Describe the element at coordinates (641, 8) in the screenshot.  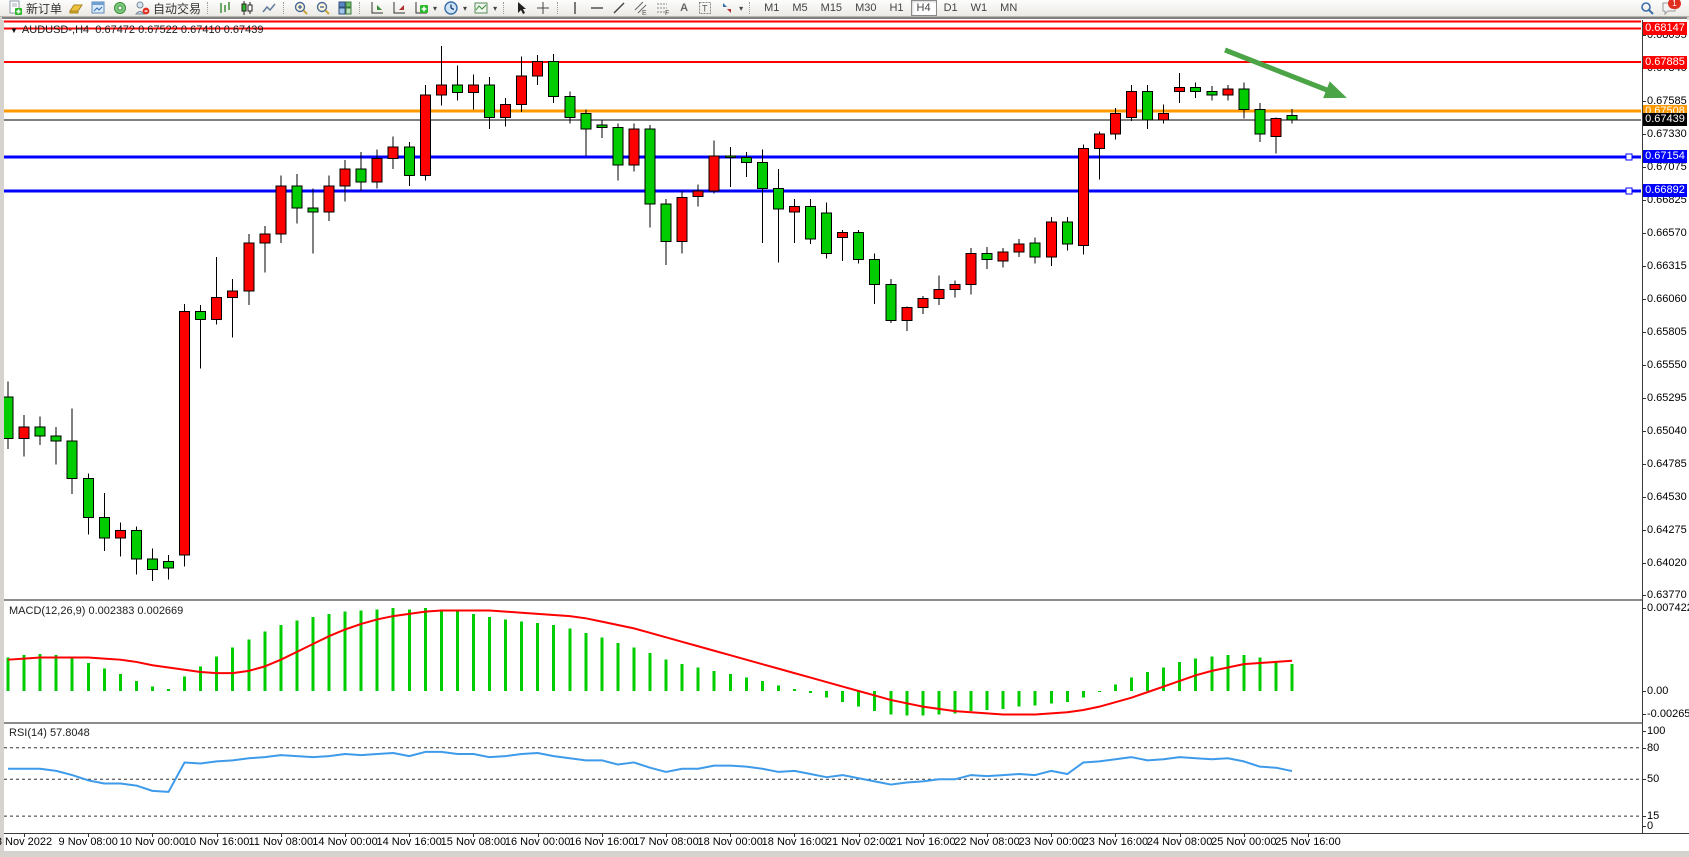
I see `channel-tool-button: E` at that location.